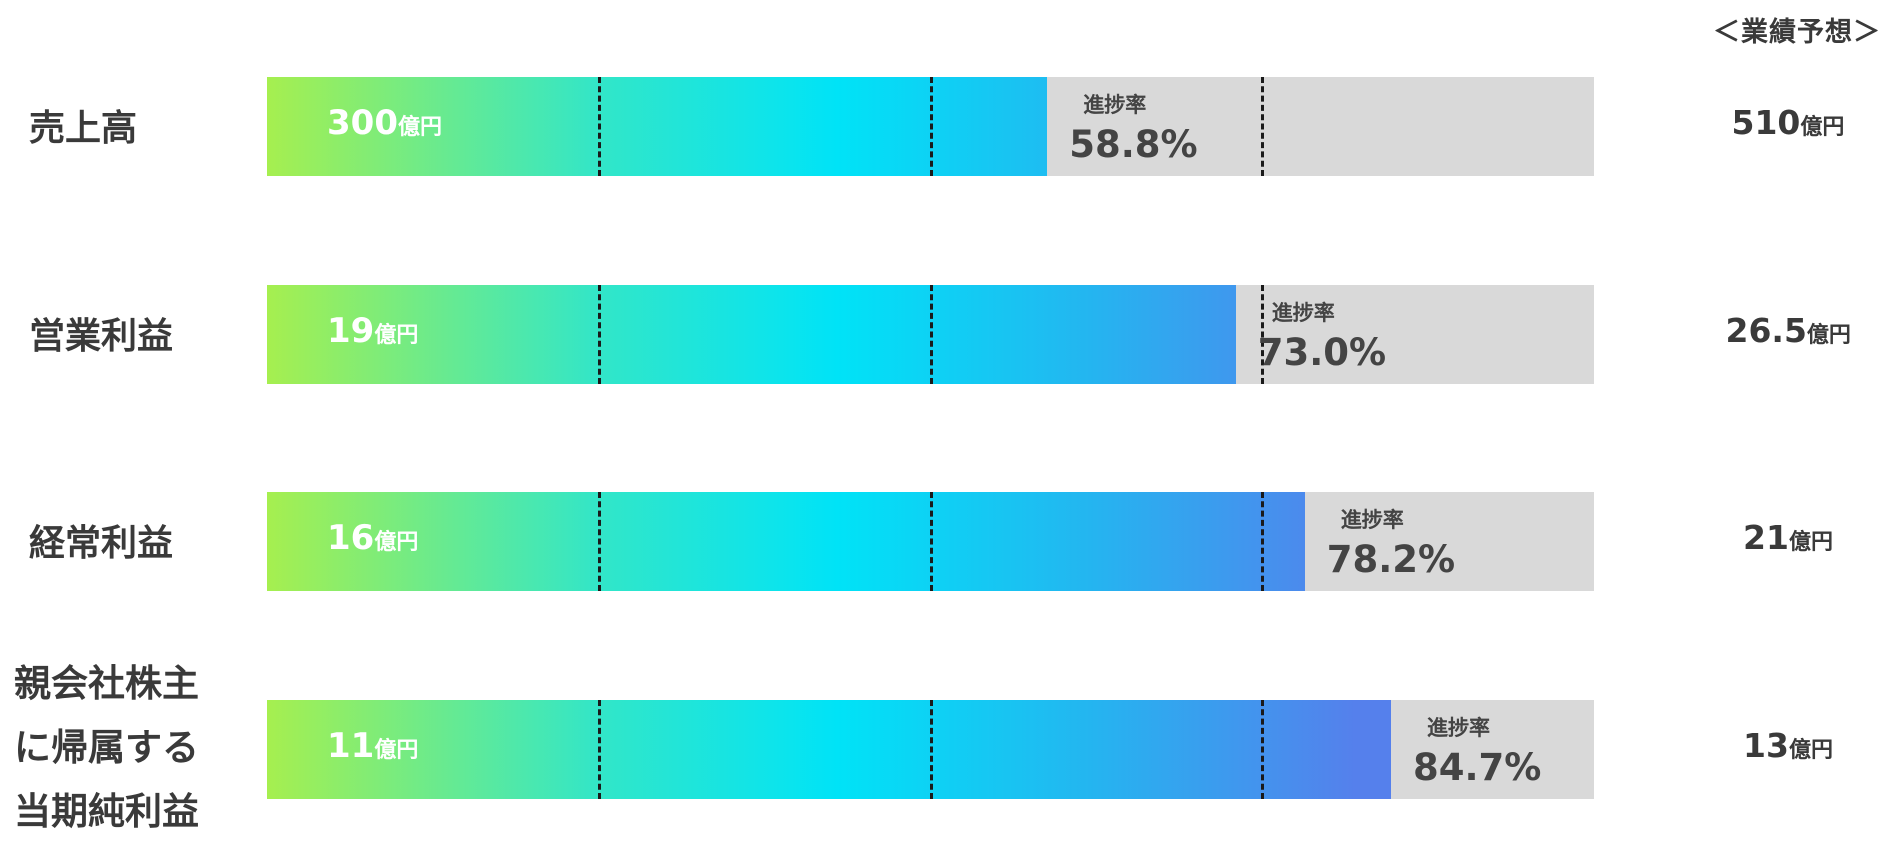 This screenshot has width=1883, height=844. What do you see at coordinates (83, 128) in the screenshot?
I see `row-label-line: 売上高` at bounding box center [83, 128].